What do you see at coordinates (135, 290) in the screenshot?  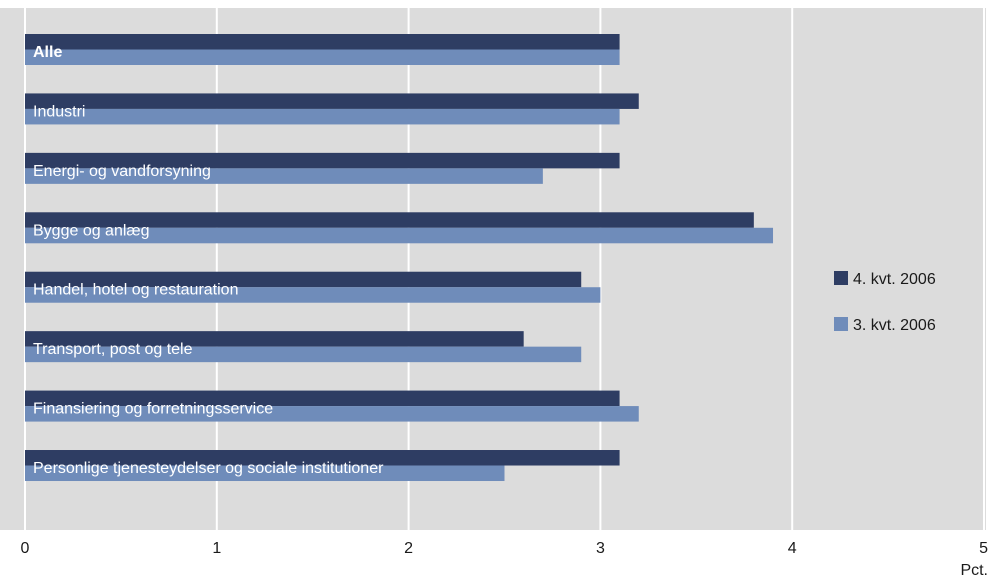 I see `category-label: Handel, hotel og restauration` at bounding box center [135, 290].